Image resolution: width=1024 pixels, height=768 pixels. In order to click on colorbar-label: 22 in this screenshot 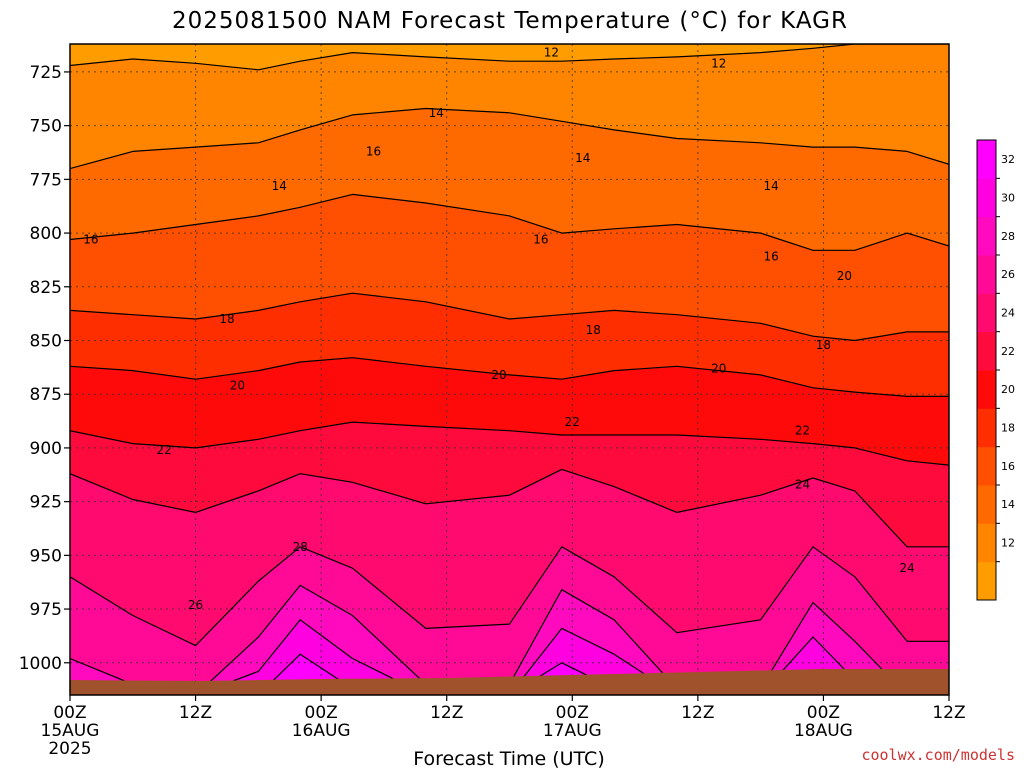, I will do `click(1008, 351)`.